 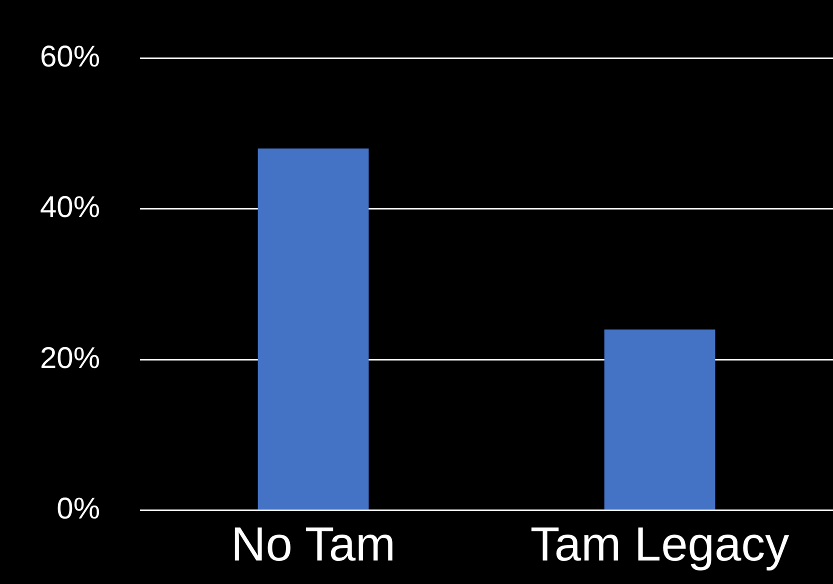 What do you see at coordinates (313, 545) in the screenshot?
I see `x-tick-label: No Tam` at bounding box center [313, 545].